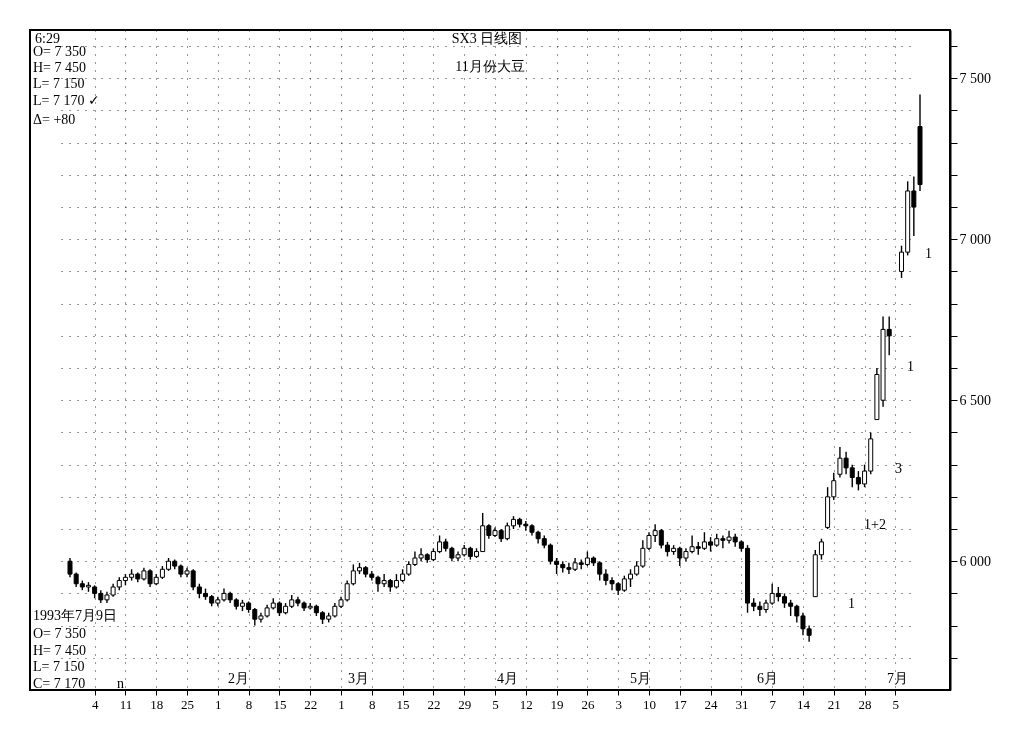 The image size is (1024, 752). I want to click on x-tick-label: 14, so click(803, 704).